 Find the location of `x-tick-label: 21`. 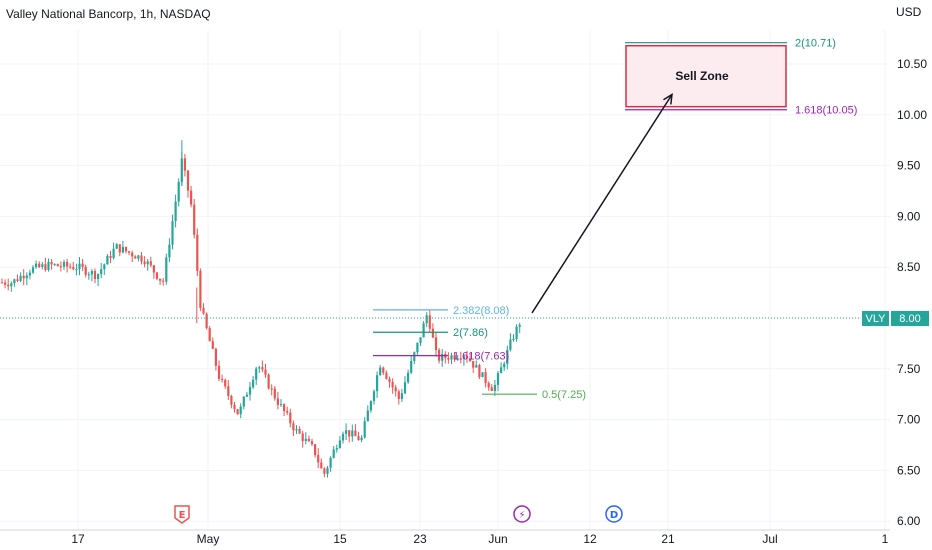

x-tick-label: 21 is located at coordinates (668, 539).